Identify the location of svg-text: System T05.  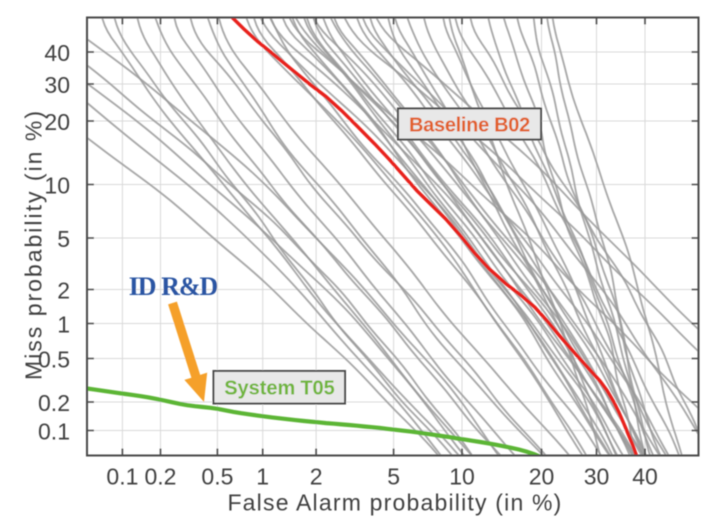
(279, 388).